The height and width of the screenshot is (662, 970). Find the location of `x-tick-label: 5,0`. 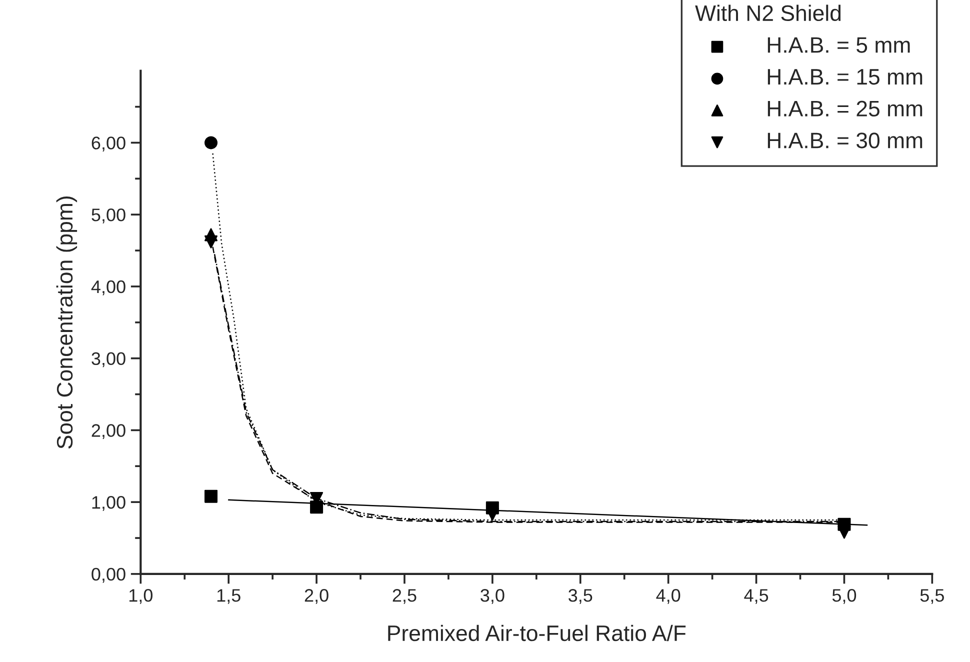

x-tick-label: 5,0 is located at coordinates (844, 596).